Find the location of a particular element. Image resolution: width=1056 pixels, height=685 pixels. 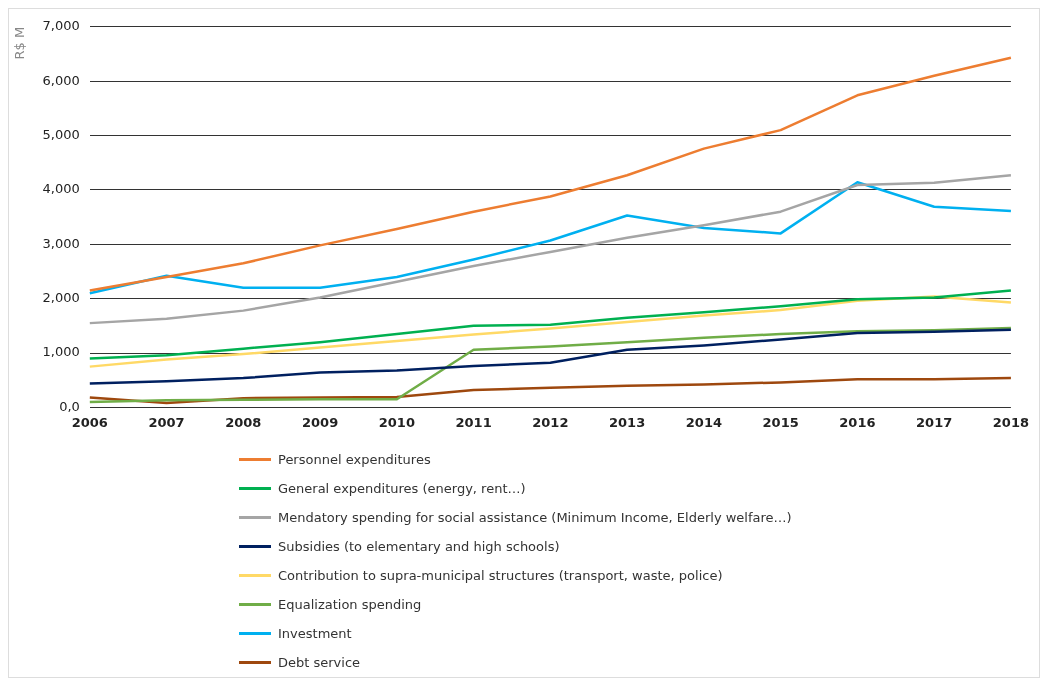

legend-label: Contribution to supra-municipal structures (transport, waste, police) is located at coordinates (500, 575).